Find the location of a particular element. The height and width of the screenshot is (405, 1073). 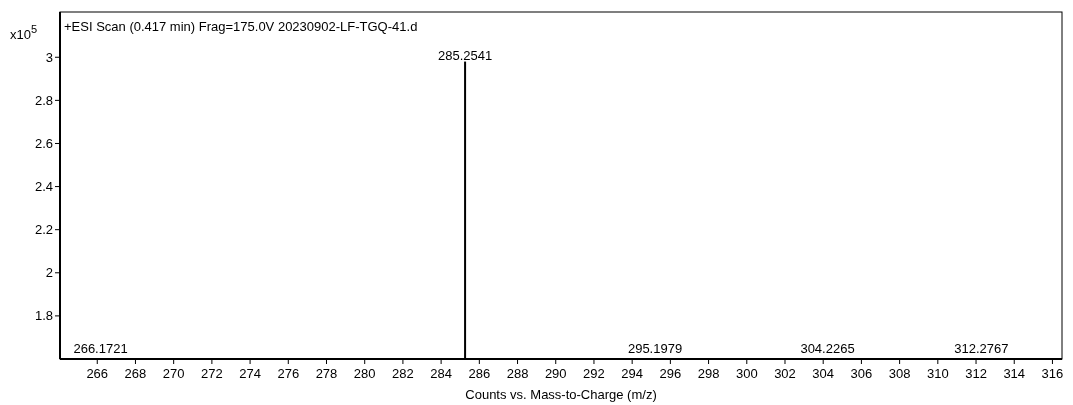

x-tick-label: 310 is located at coordinates (937, 373).